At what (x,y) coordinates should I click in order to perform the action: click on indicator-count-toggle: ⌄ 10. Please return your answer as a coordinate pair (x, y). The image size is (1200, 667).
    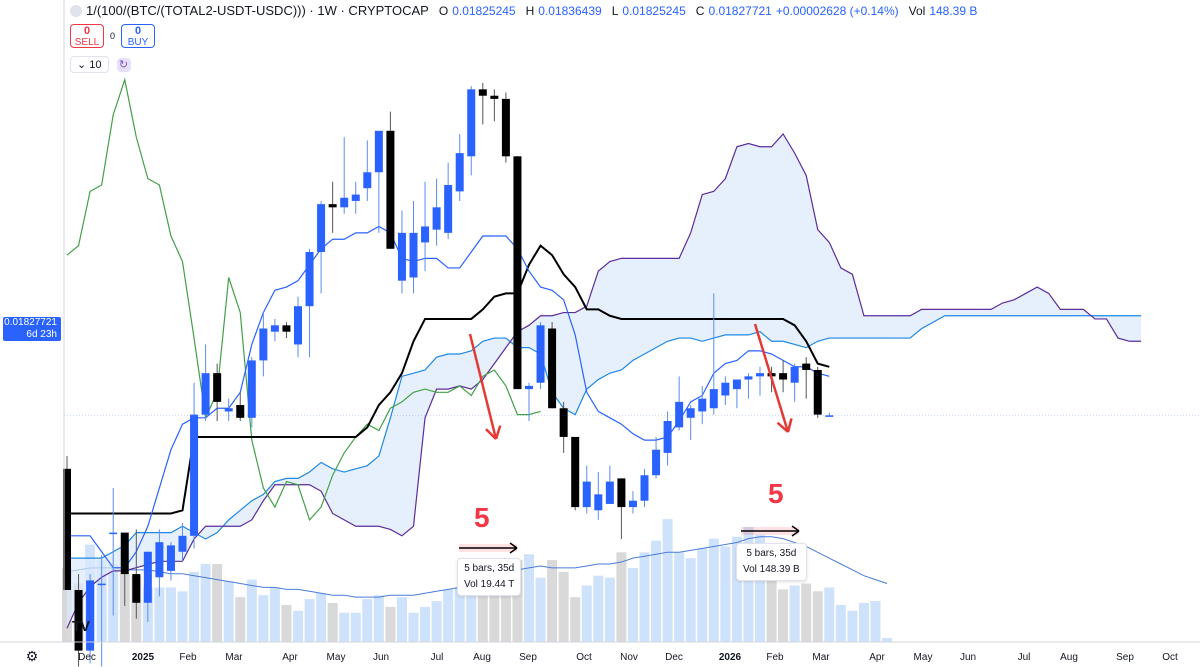
    Looking at the image, I should click on (89, 64).